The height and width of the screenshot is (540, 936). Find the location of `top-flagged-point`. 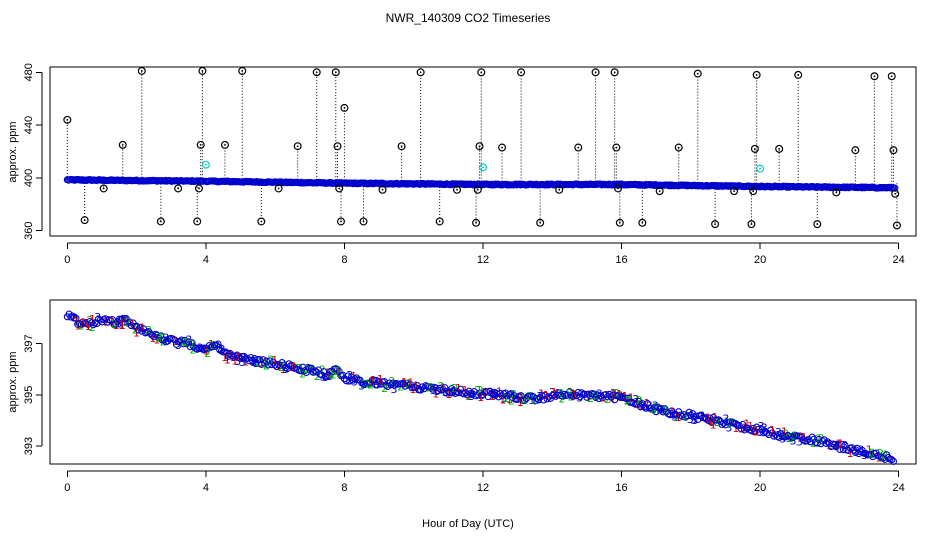

top-flagged-point is located at coordinates (483, 167).